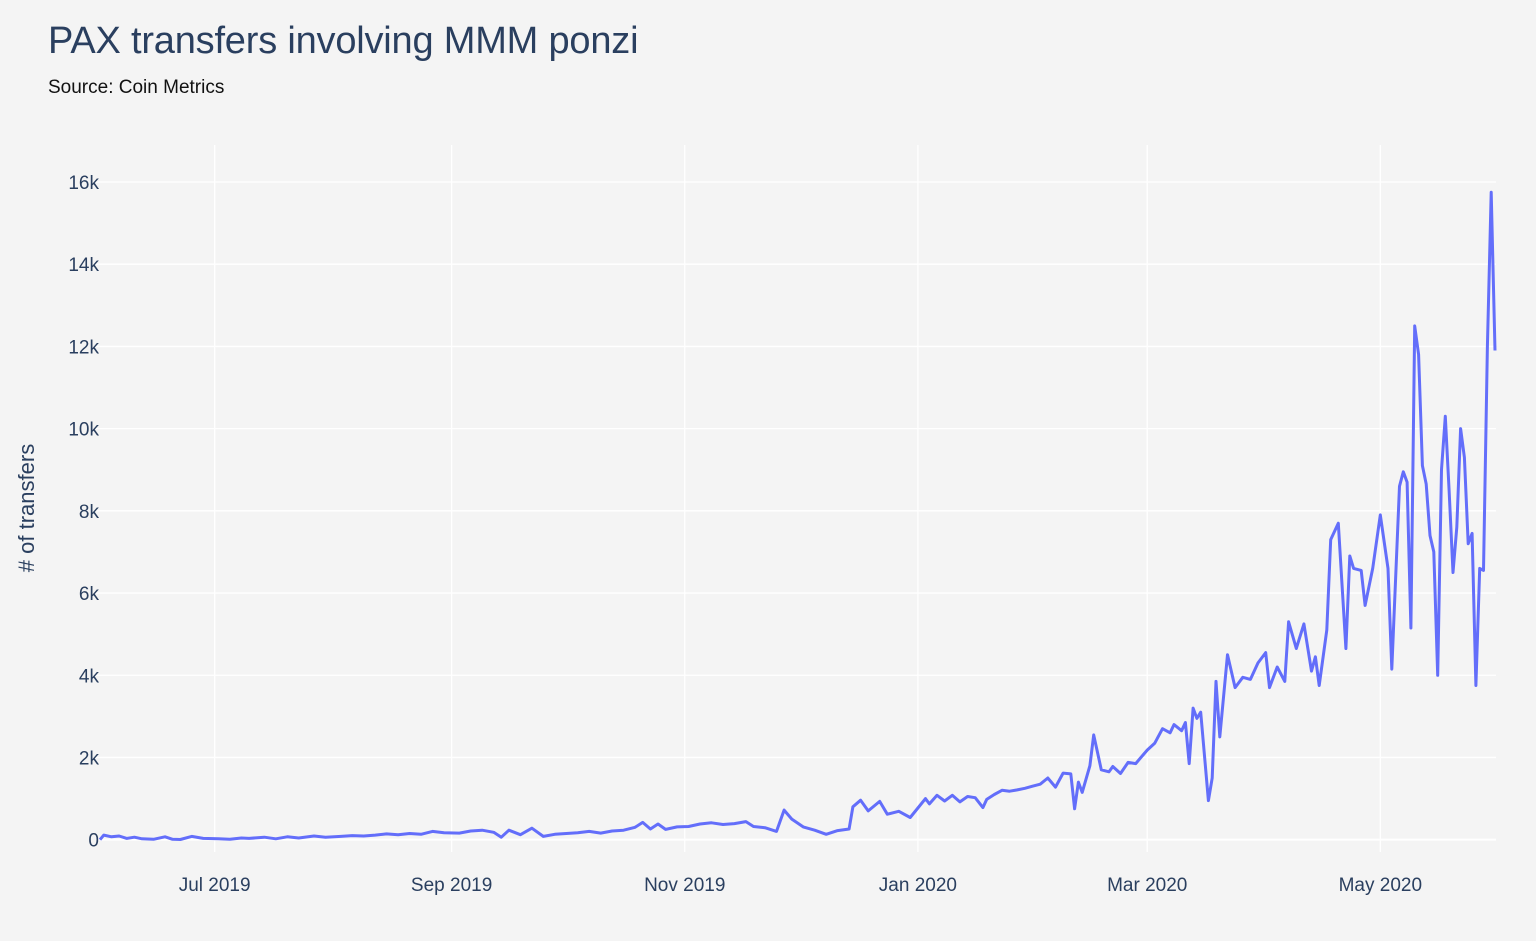  Describe the element at coordinates (26, 508) in the screenshot. I see `y-axis-title: # of transfers` at that location.